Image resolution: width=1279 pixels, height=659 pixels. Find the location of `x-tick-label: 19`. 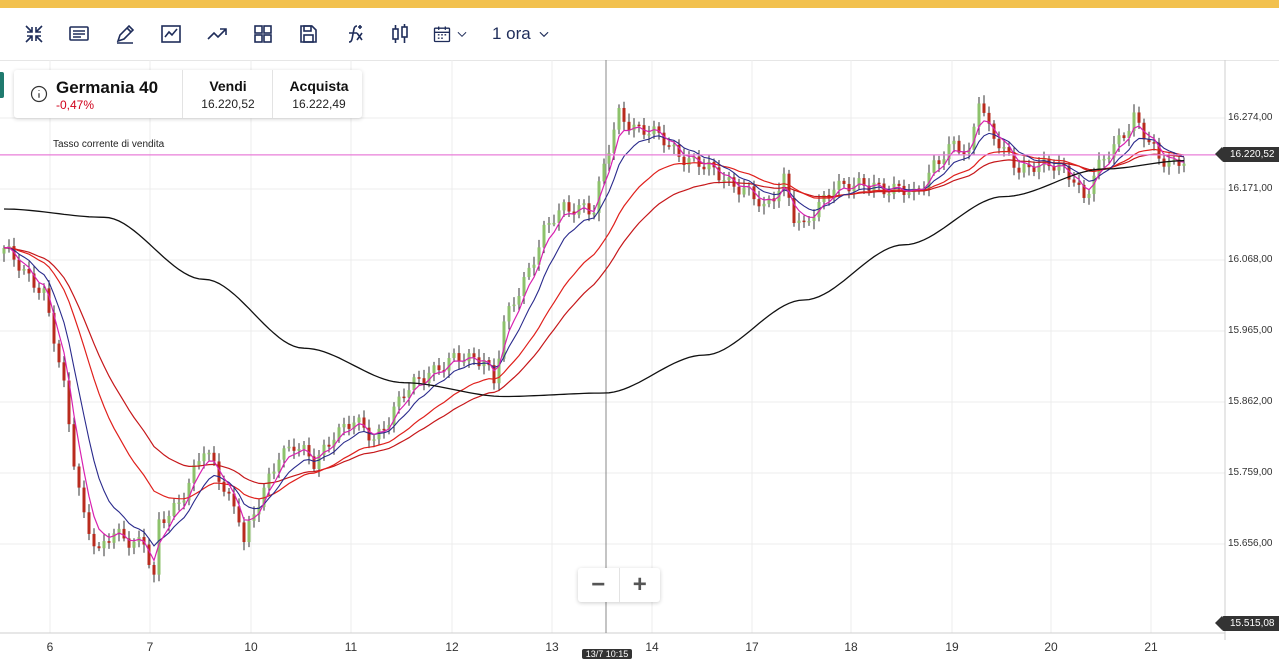

x-tick-label: 19 is located at coordinates (952, 647).